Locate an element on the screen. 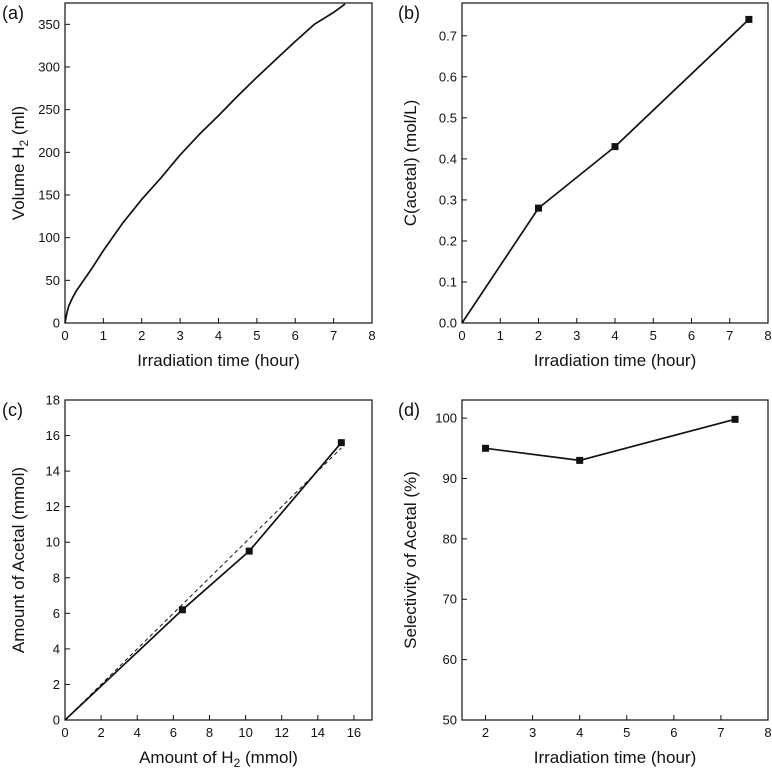 The image size is (772, 771). y-tick-label: 6 is located at coordinates (56, 613).